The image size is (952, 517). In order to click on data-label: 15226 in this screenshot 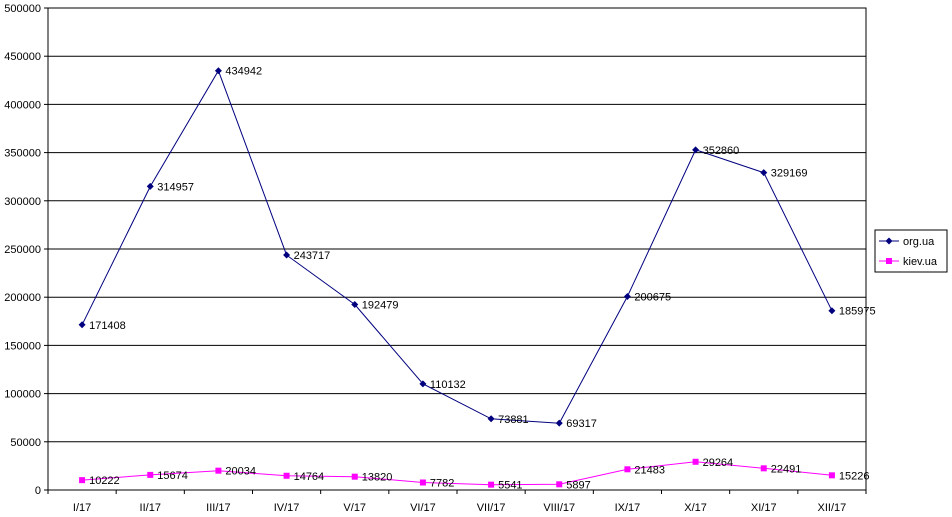, I will do `click(854, 476)`.